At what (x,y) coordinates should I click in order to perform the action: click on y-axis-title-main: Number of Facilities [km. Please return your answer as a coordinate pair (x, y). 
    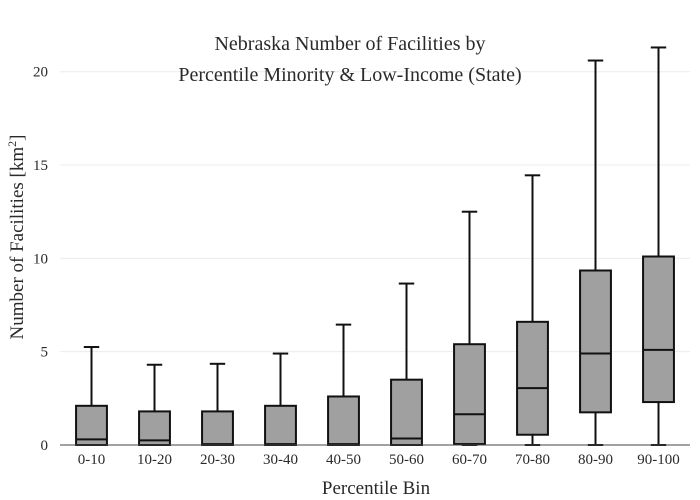
    Looking at the image, I should click on (17, 243).